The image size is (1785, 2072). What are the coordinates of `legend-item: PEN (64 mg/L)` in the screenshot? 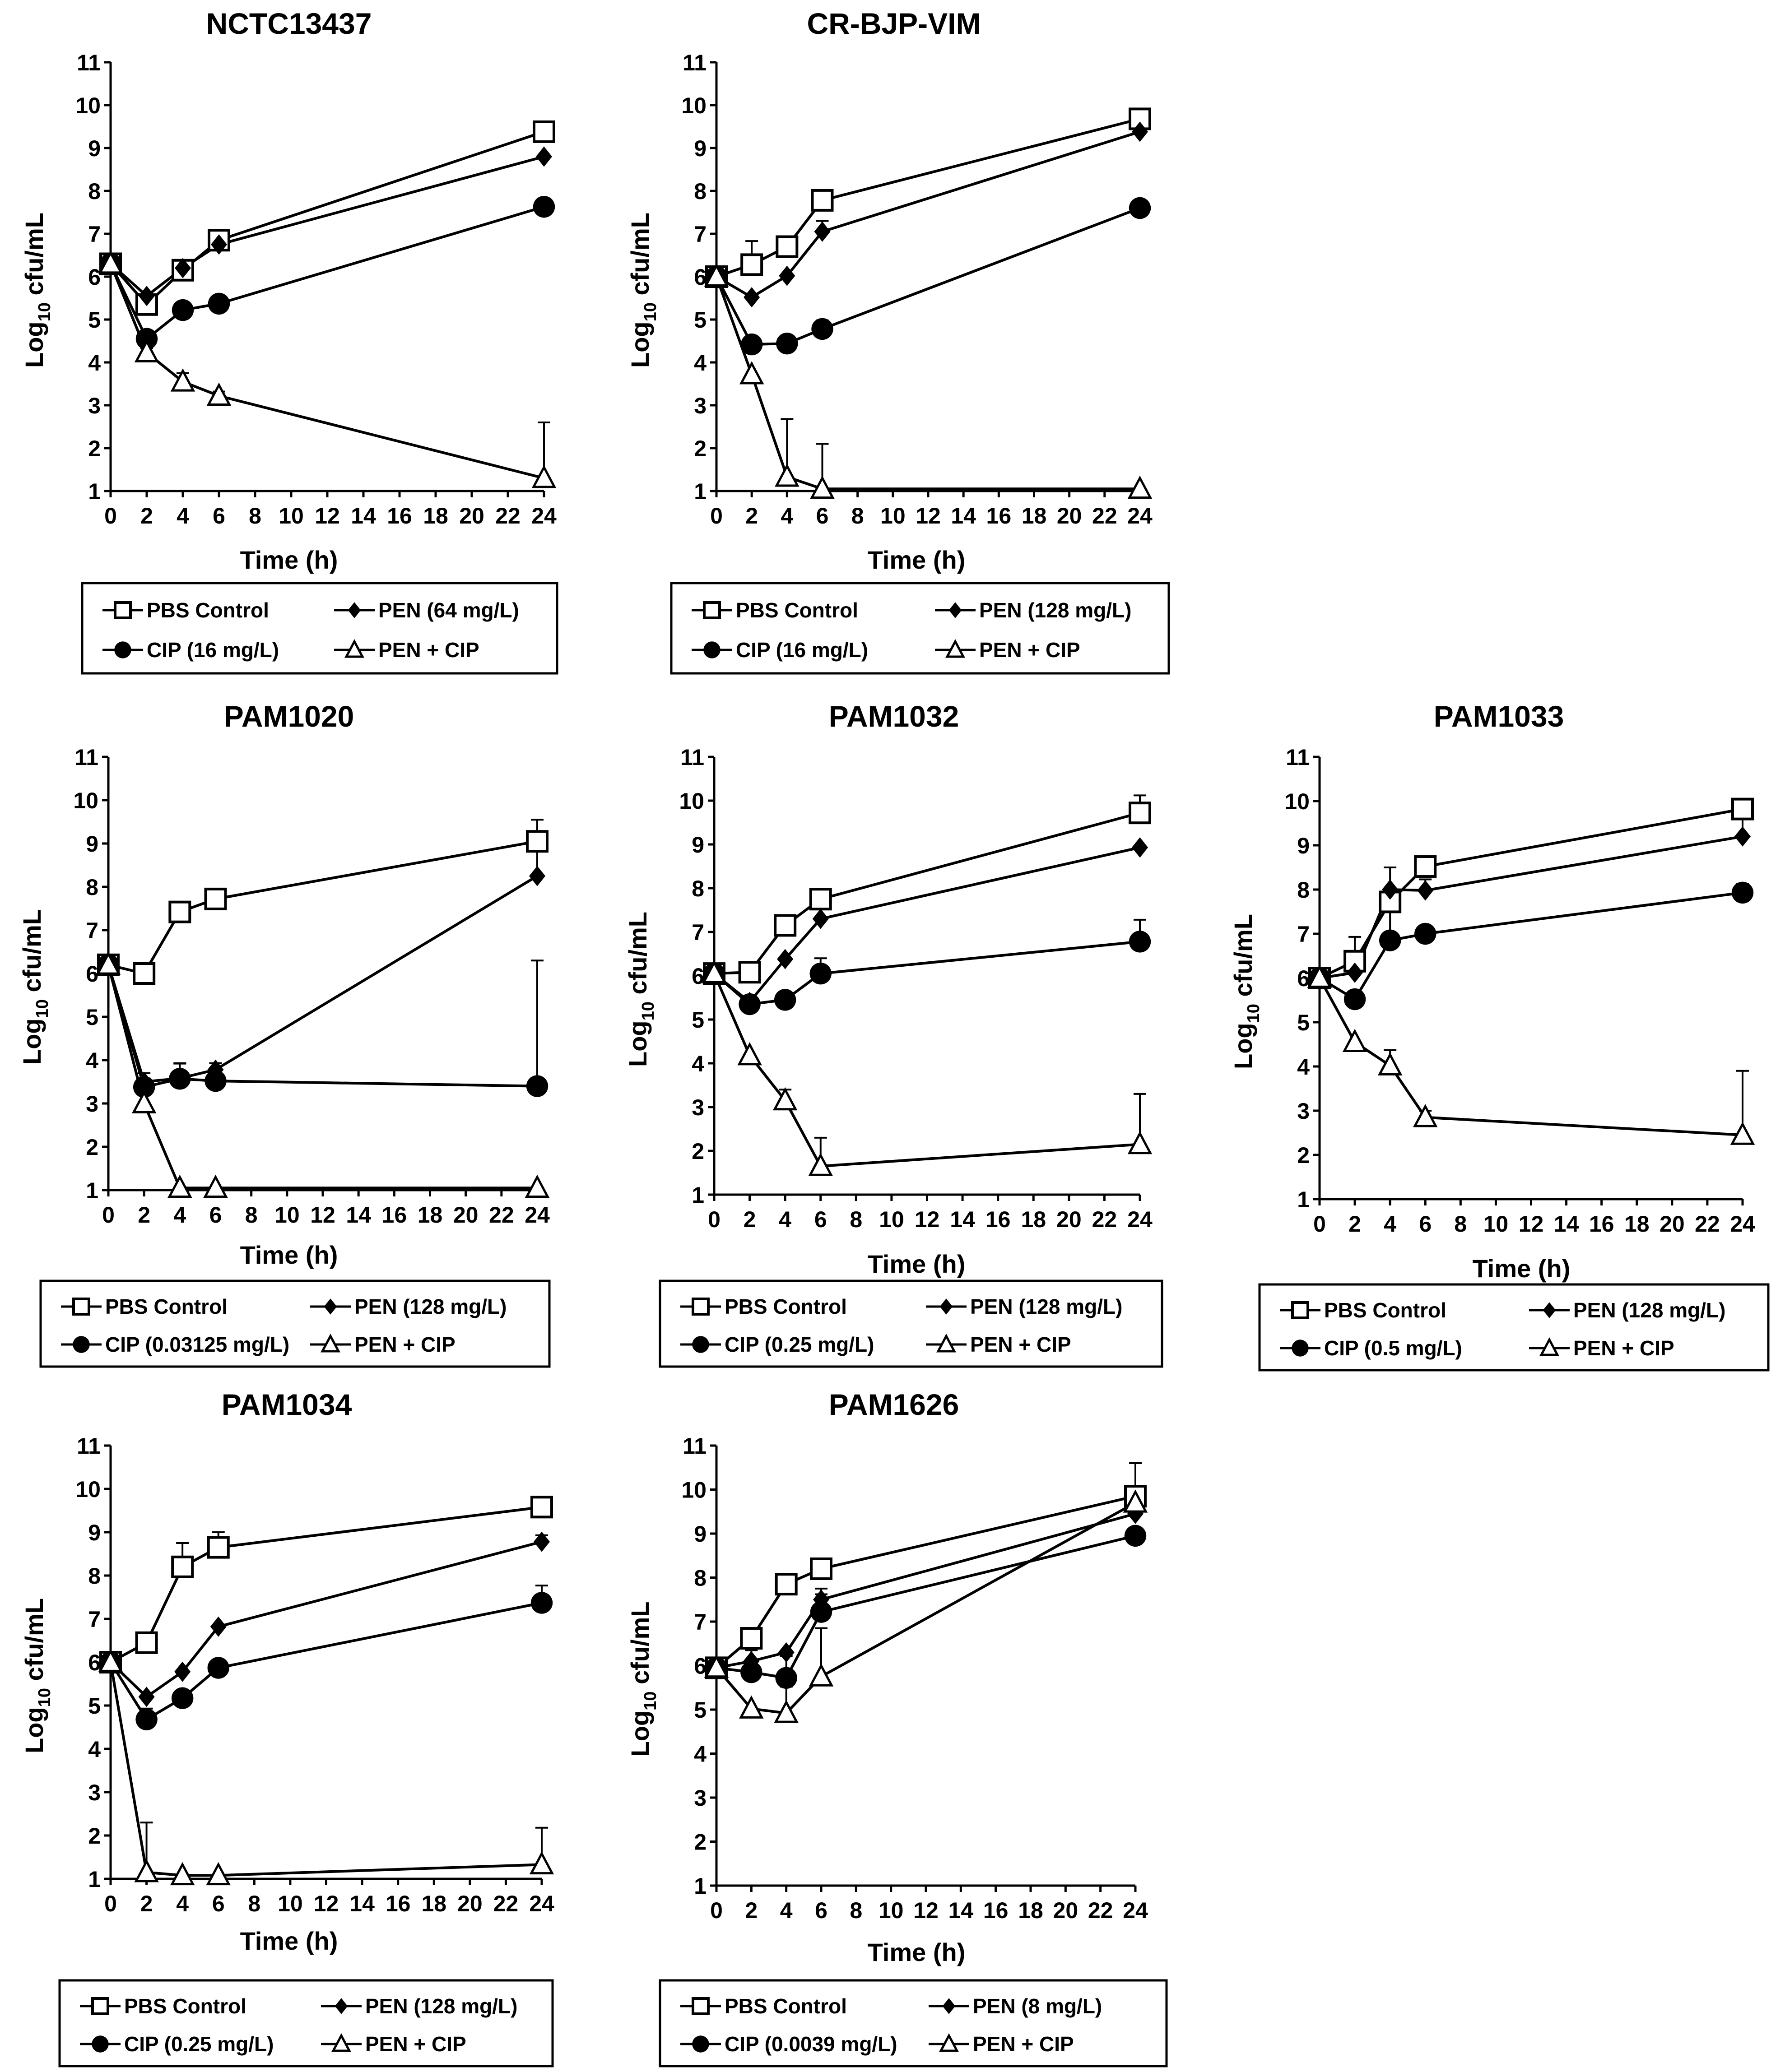 It's located at (426, 610).